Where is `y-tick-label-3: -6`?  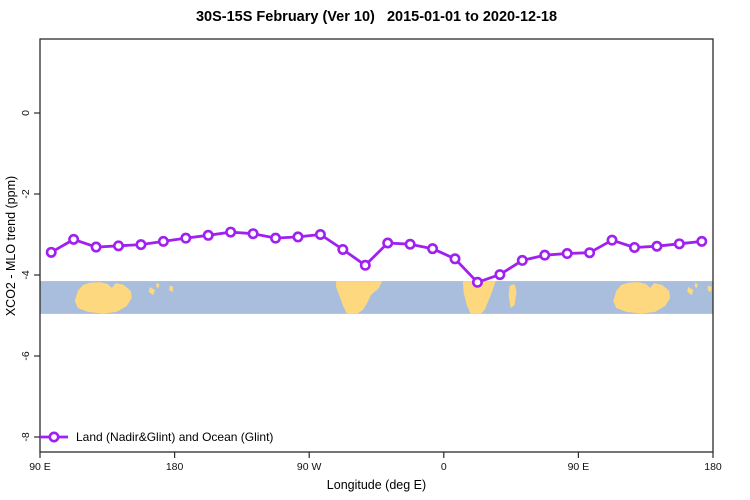
y-tick-label-3: -6 is located at coordinates (26, 356).